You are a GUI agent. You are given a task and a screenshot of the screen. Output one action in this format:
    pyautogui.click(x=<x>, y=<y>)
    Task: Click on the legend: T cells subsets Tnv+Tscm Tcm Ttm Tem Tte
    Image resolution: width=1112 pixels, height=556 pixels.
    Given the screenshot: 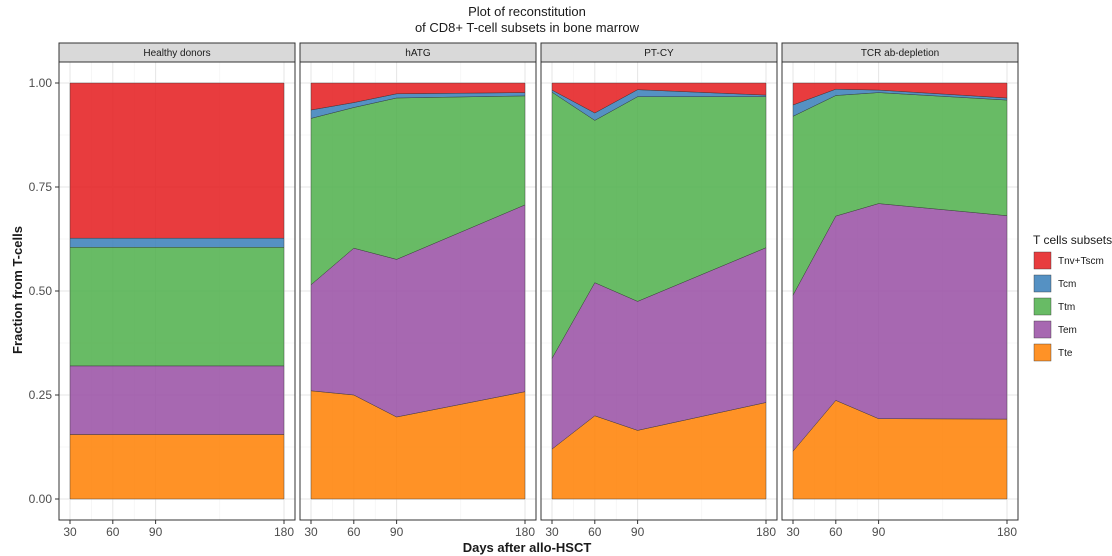 What is the action you would take?
    pyautogui.click(x=1072, y=297)
    